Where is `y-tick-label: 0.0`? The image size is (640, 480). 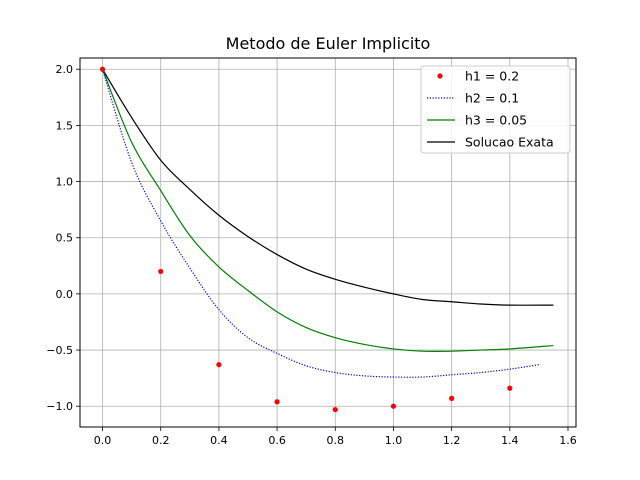 y-tick-label: 0.0 is located at coordinates (65, 294).